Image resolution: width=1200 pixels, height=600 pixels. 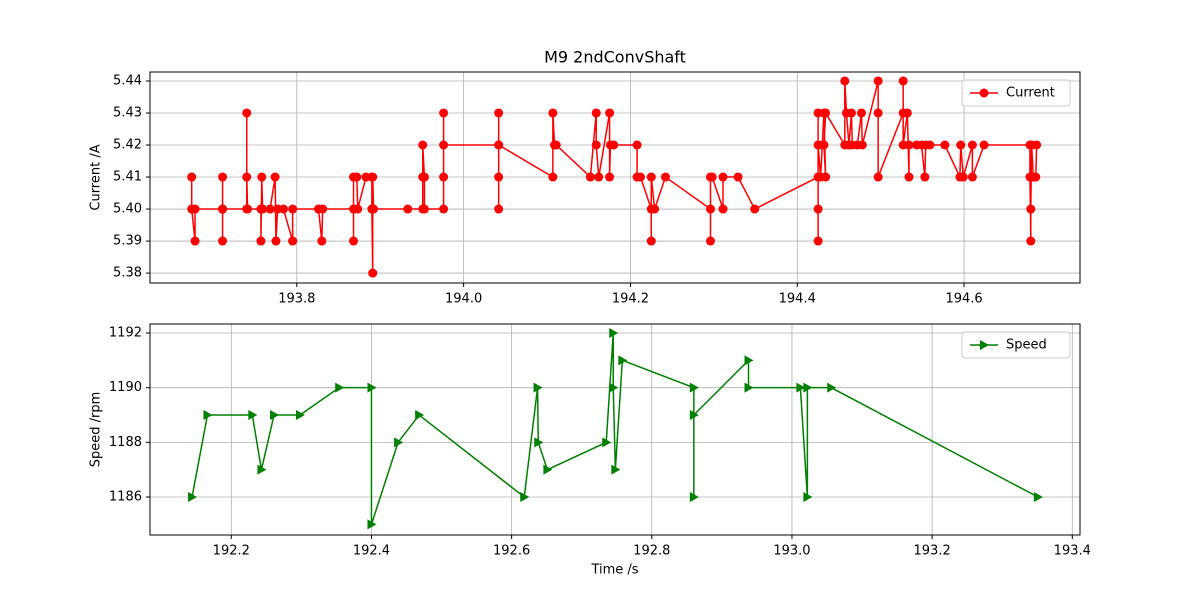 What do you see at coordinates (371, 551) in the screenshot?
I see `x-tick-label: 192.4` at bounding box center [371, 551].